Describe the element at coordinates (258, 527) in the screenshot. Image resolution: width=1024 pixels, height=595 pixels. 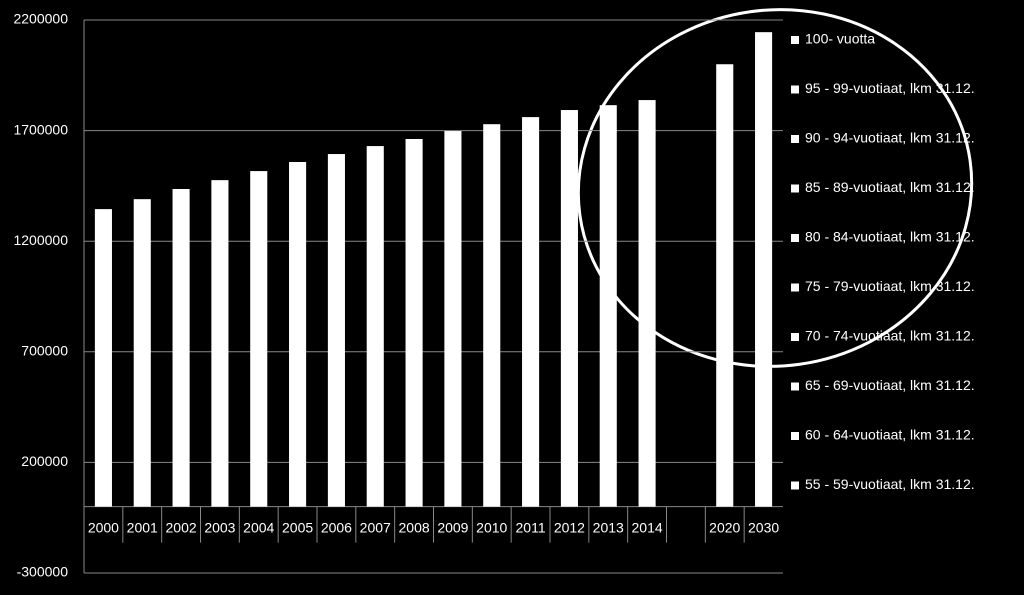
I see `x-tick-label: 2004` at that location.